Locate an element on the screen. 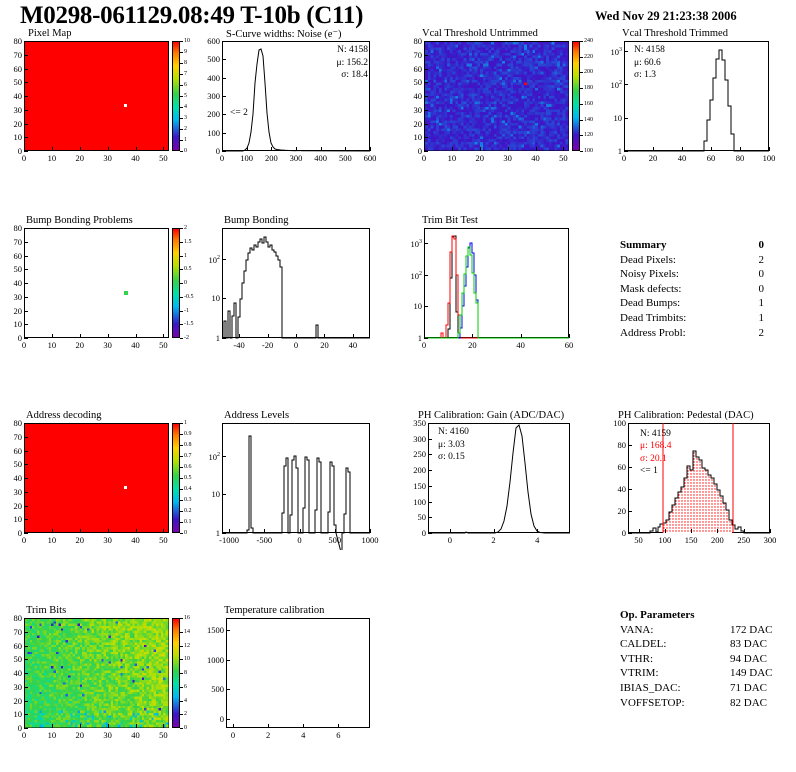 The image size is (796, 772). panel-temperature: Temperature calibration is located at coordinates (296, 675).